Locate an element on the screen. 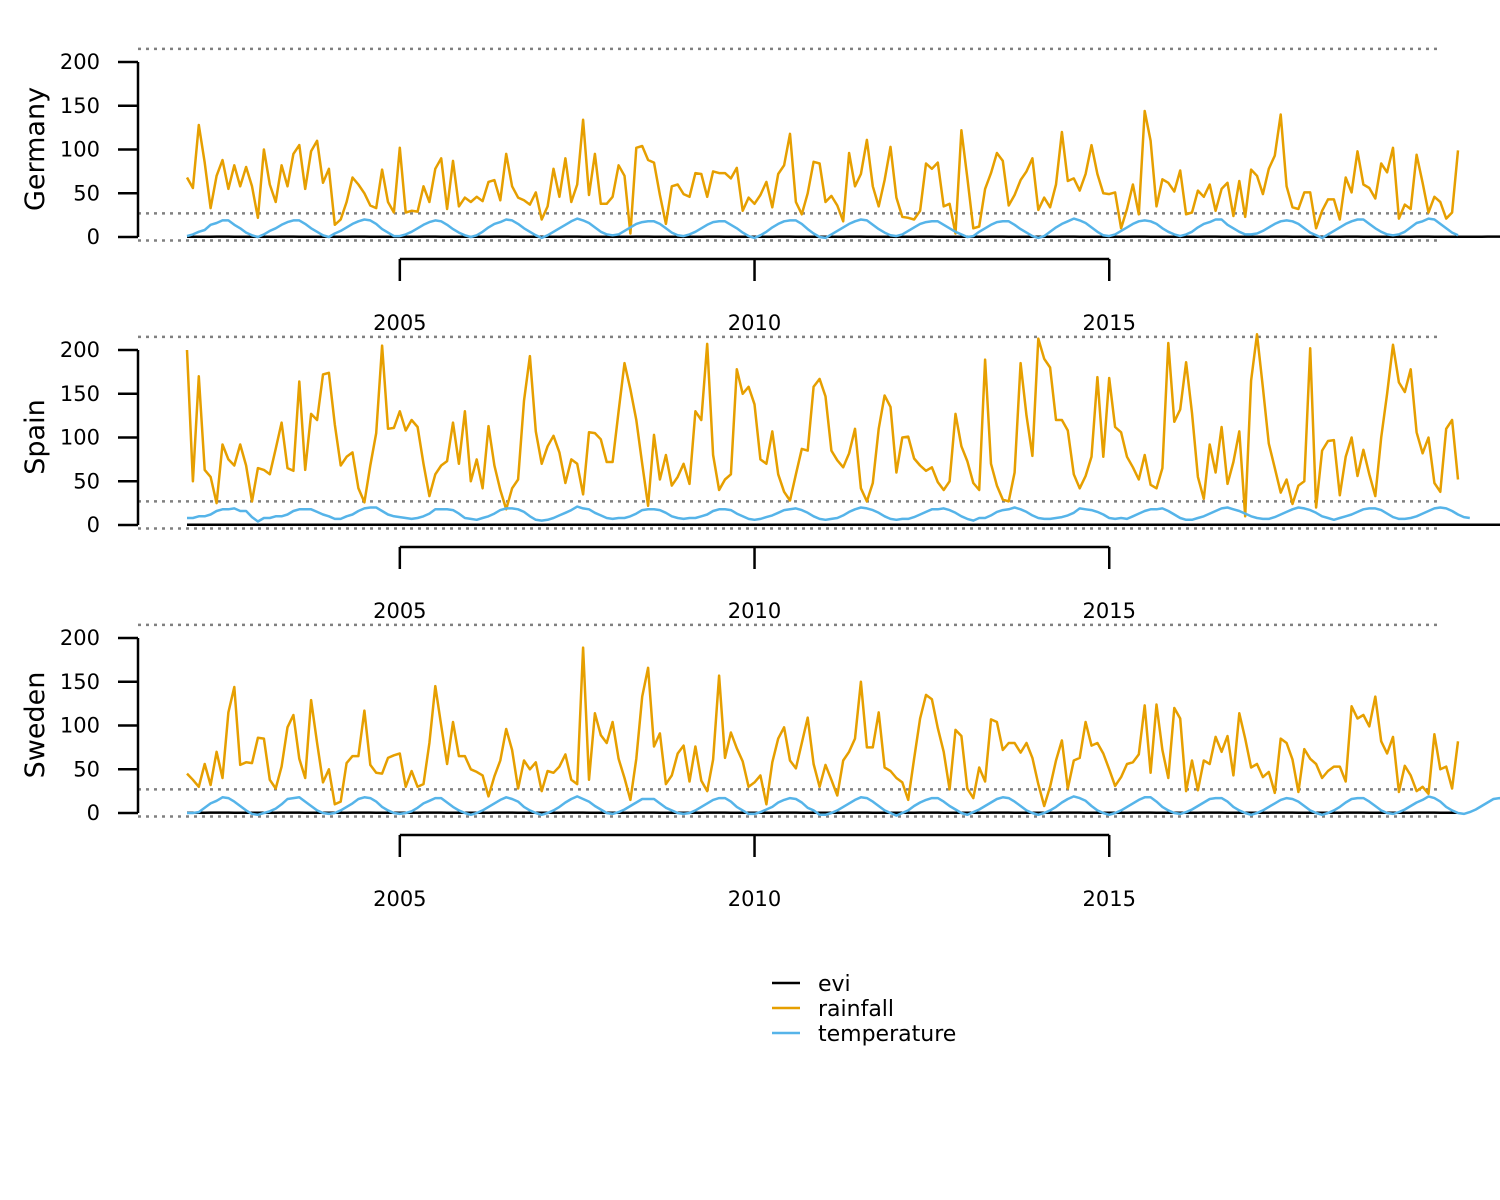 The height and width of the screenshot is (1200, 1500). legend-label-evi: evi is located at coordinates (834, 984).